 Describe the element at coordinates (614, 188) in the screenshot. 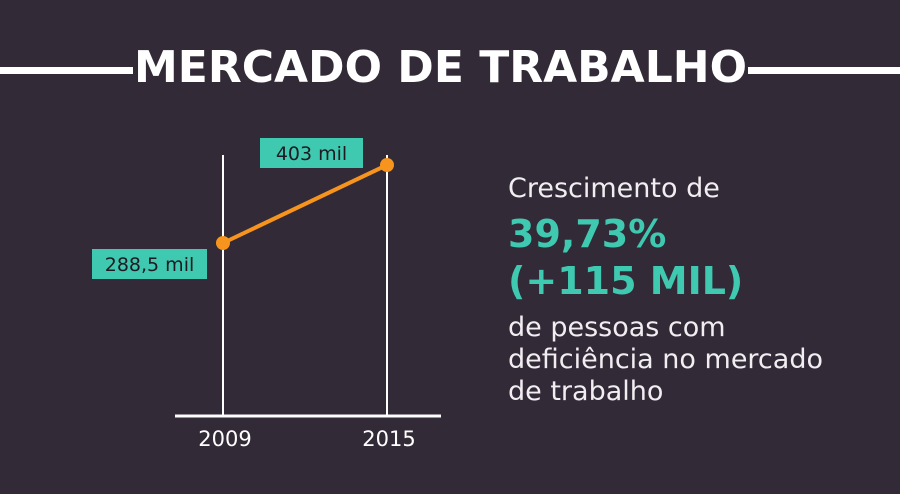

I see `stat-intro: Crescimento de` at that location.